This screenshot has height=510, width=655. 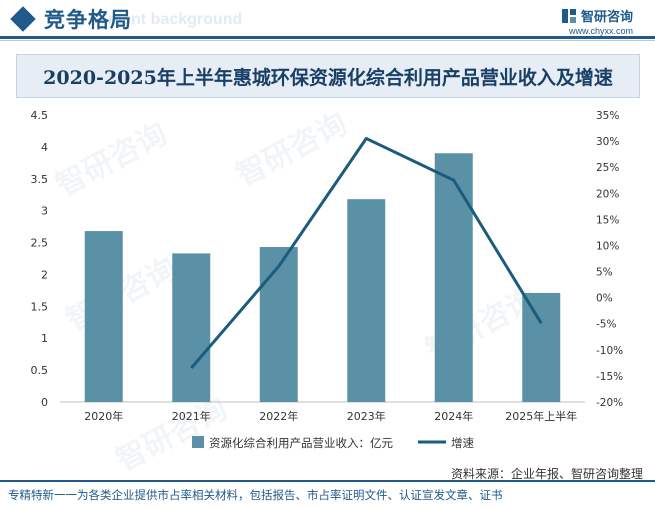 What do you see at coordinates (607, 168) in the screenshot?
I see `right-axis-tick-label: 25%` at bounding box center [607, 168].